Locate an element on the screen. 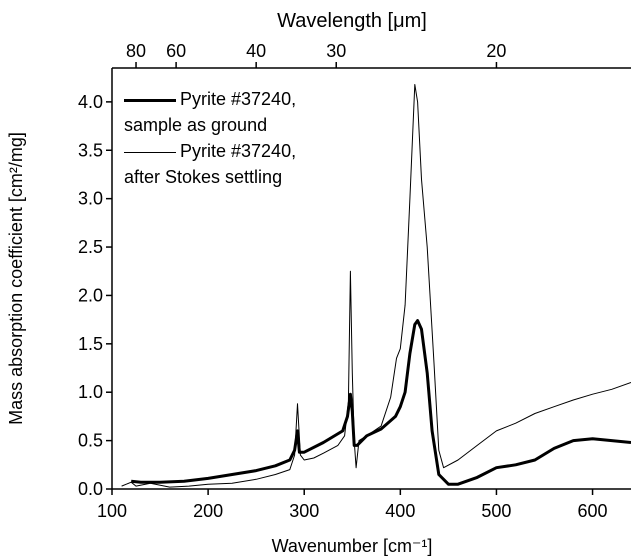 This screenshot has height=558, width=631. y-tick-label: 1.0 is located at coordinates (90, 392).